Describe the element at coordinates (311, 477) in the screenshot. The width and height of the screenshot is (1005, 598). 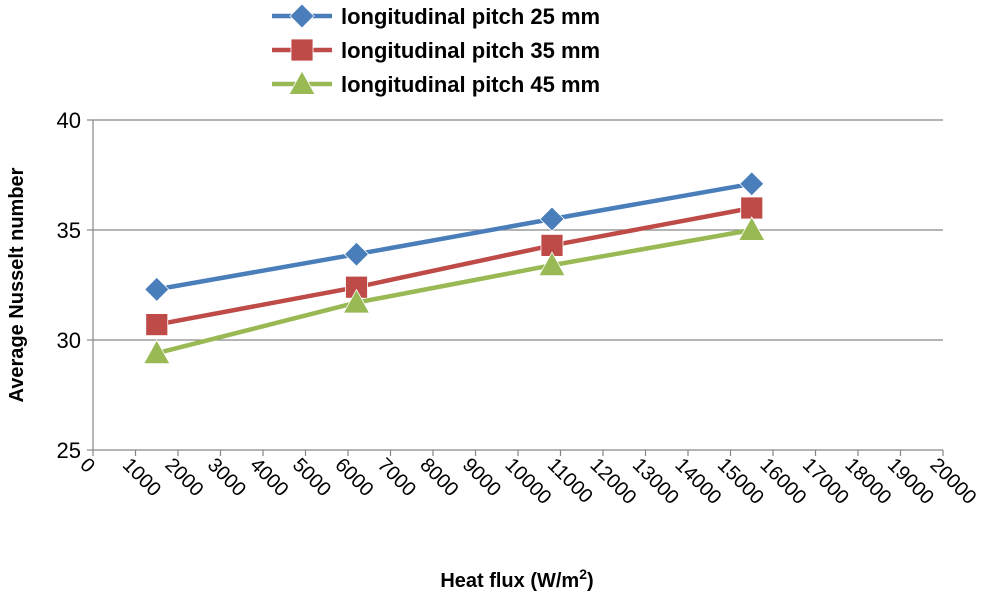
I see `x-tick-label: 5000` at that location.